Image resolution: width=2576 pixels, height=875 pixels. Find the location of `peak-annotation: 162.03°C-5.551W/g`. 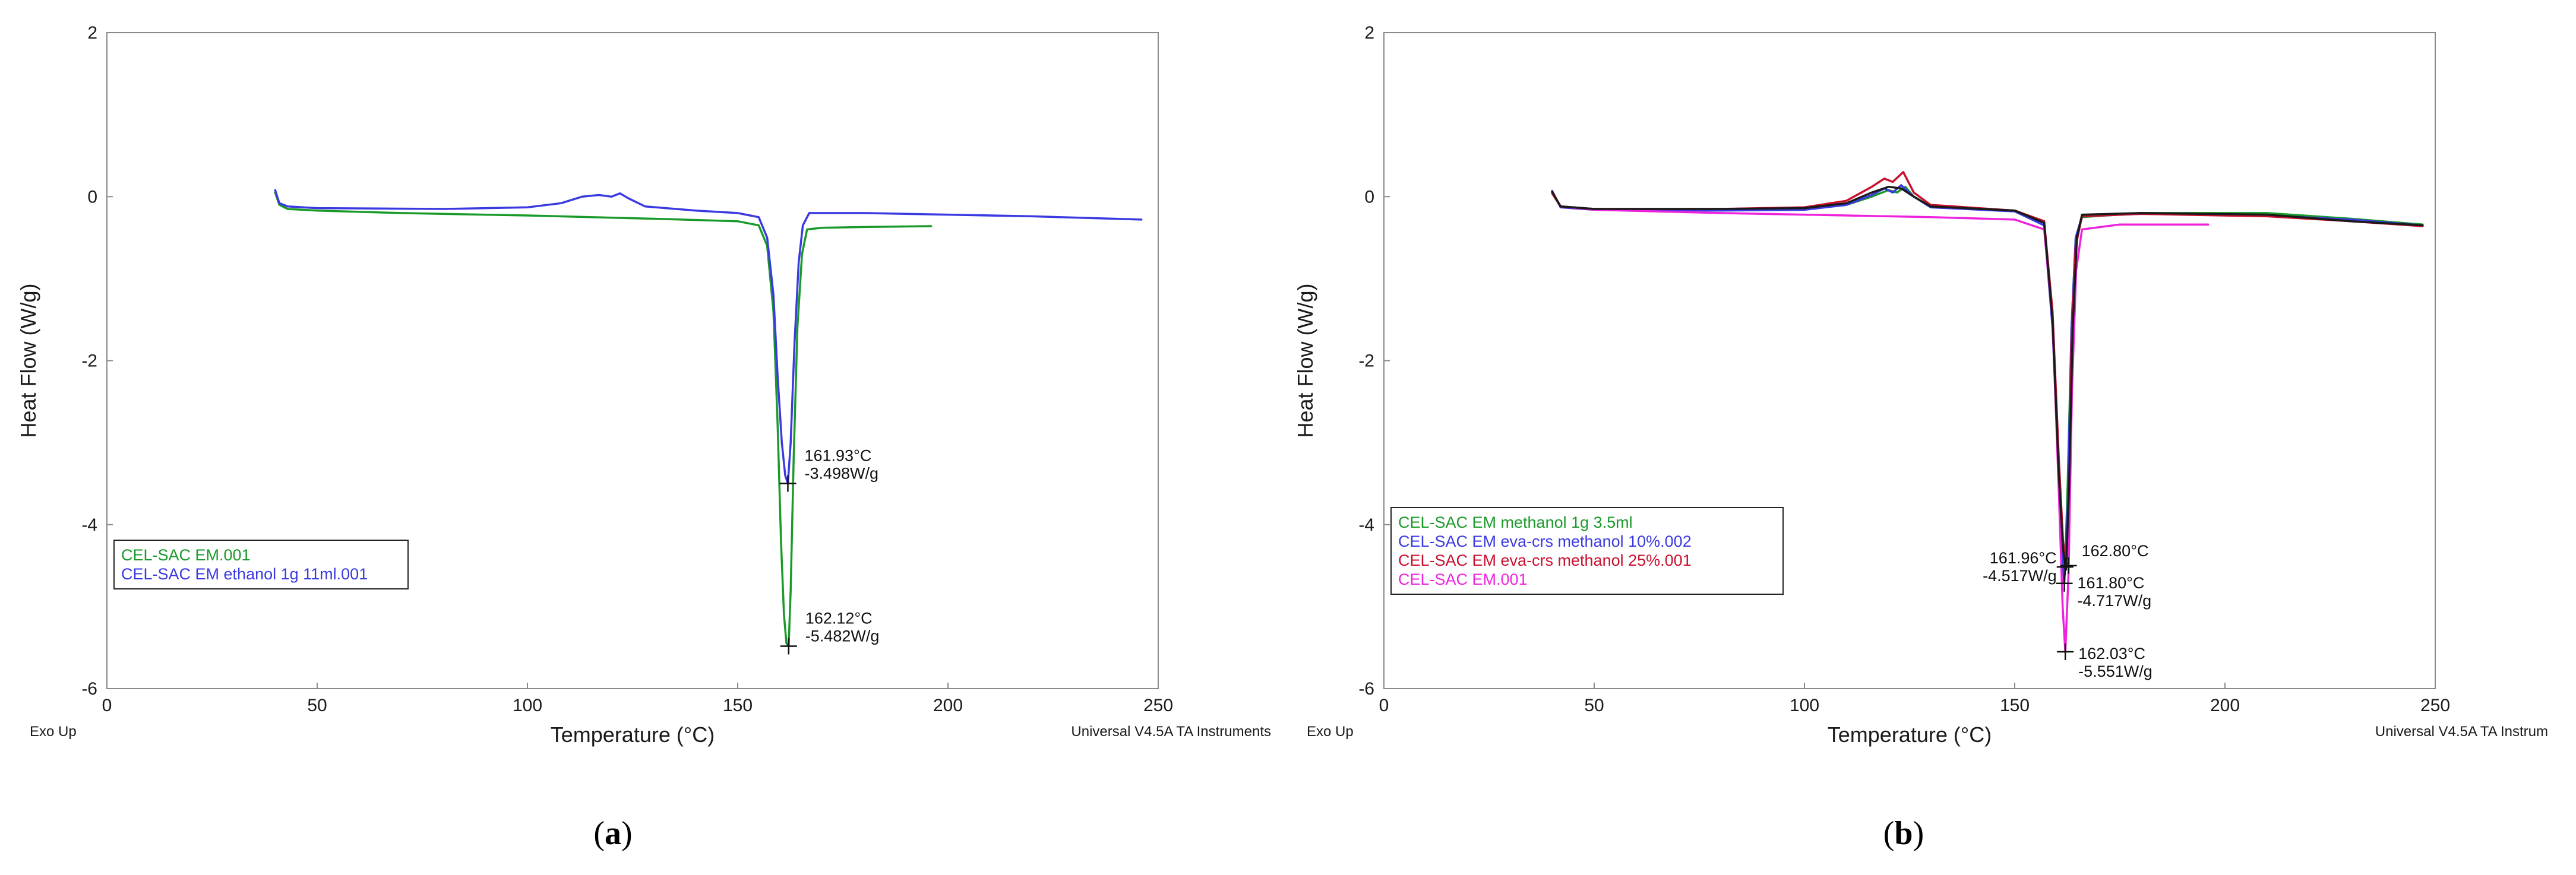

peak-annotation: 162.03°C-5.551W/g is located at coordinates (2105, 661).